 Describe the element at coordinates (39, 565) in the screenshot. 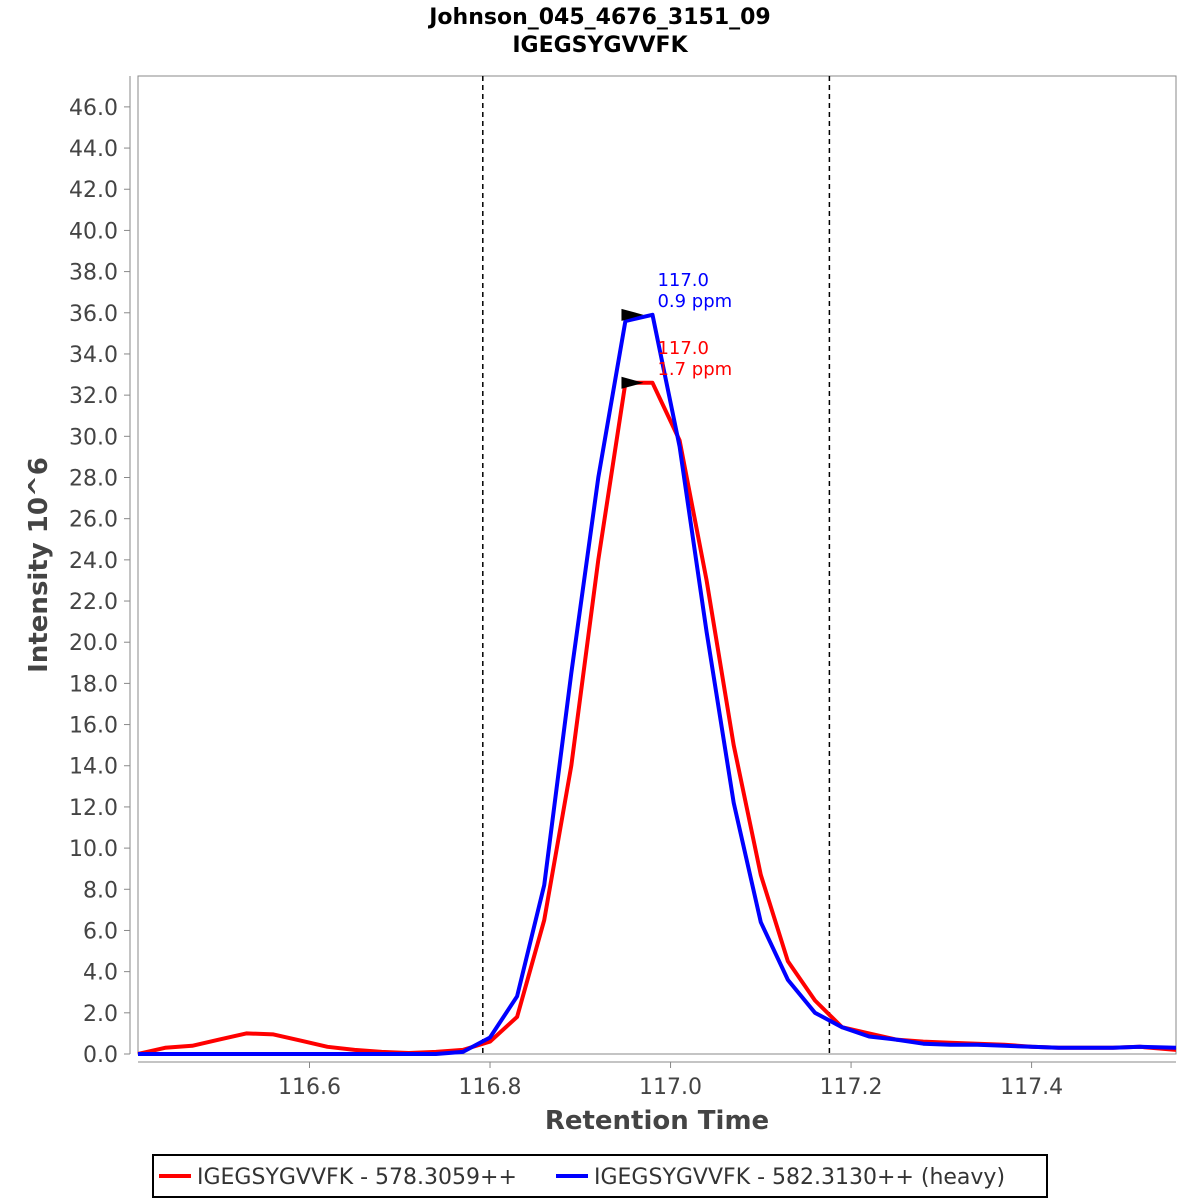

I see `y-axis-label: Intensity 10^6` at that location.